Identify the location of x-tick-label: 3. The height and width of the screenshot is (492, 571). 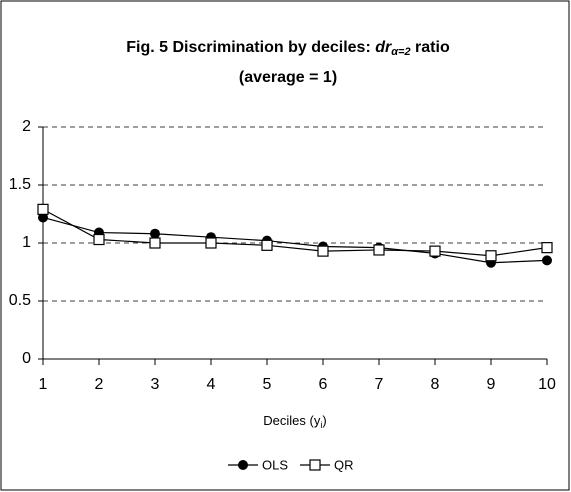
(155, 384).